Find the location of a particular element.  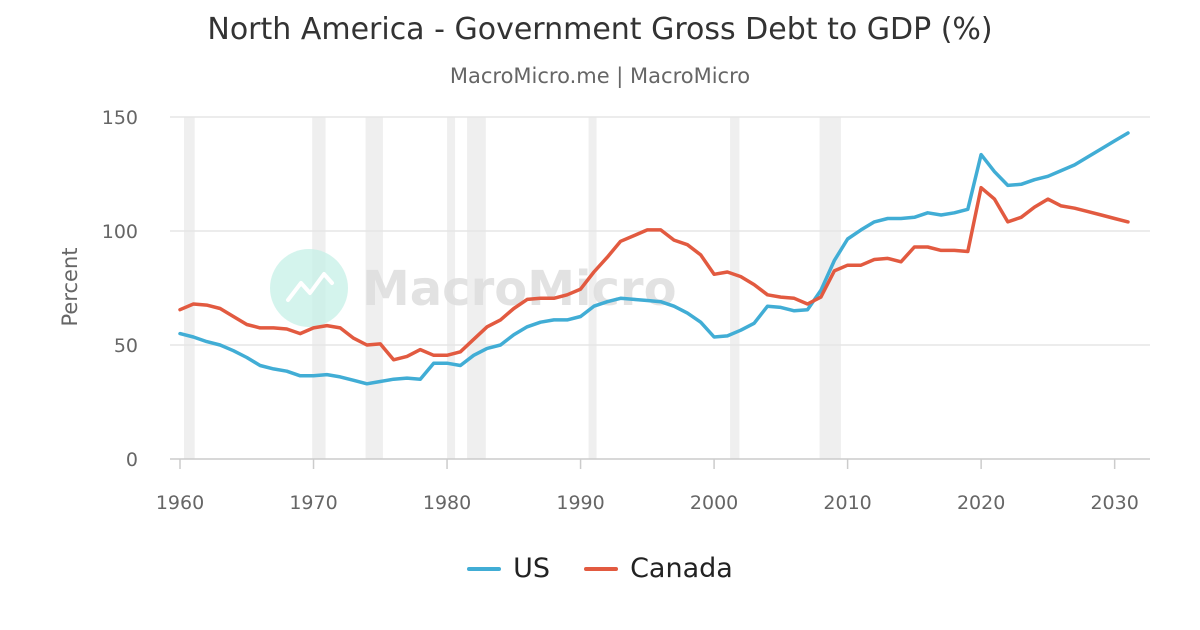

y-axis-label: Percent is located at coordinates (70, 286).